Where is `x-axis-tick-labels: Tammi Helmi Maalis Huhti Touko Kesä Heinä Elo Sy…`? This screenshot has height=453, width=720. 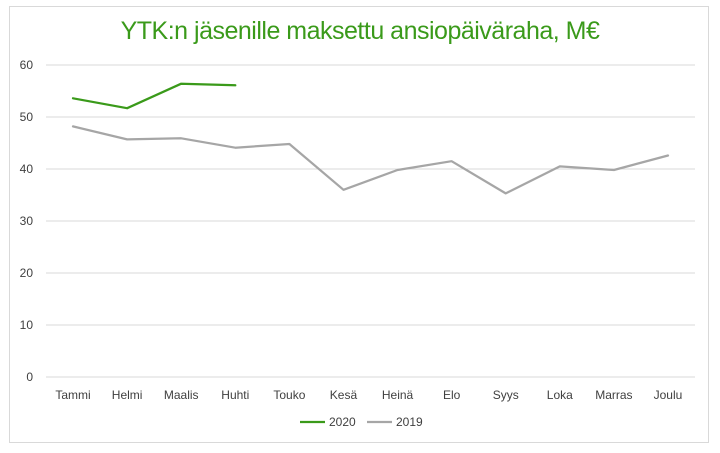 x-axis-tick-labels: Tammi Helmi Maalis Huhti Touko Kesä Heinä Elo Sy… is located at coordinates (368, 395).